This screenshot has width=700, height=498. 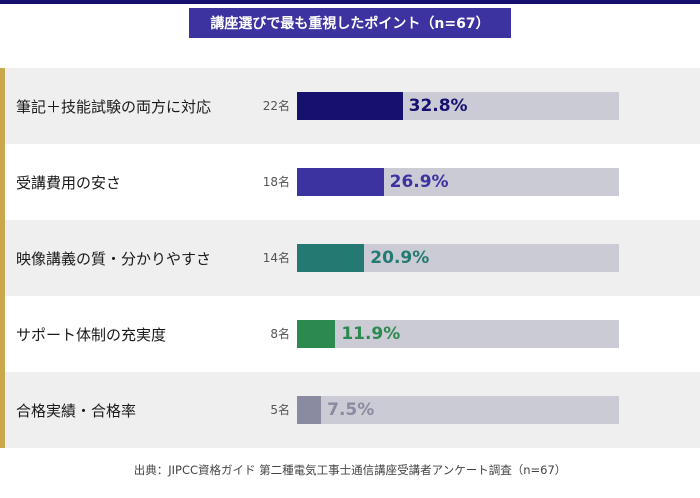 I want to click on category-label: 受講費用の安さ, so click(x=69, y=182).